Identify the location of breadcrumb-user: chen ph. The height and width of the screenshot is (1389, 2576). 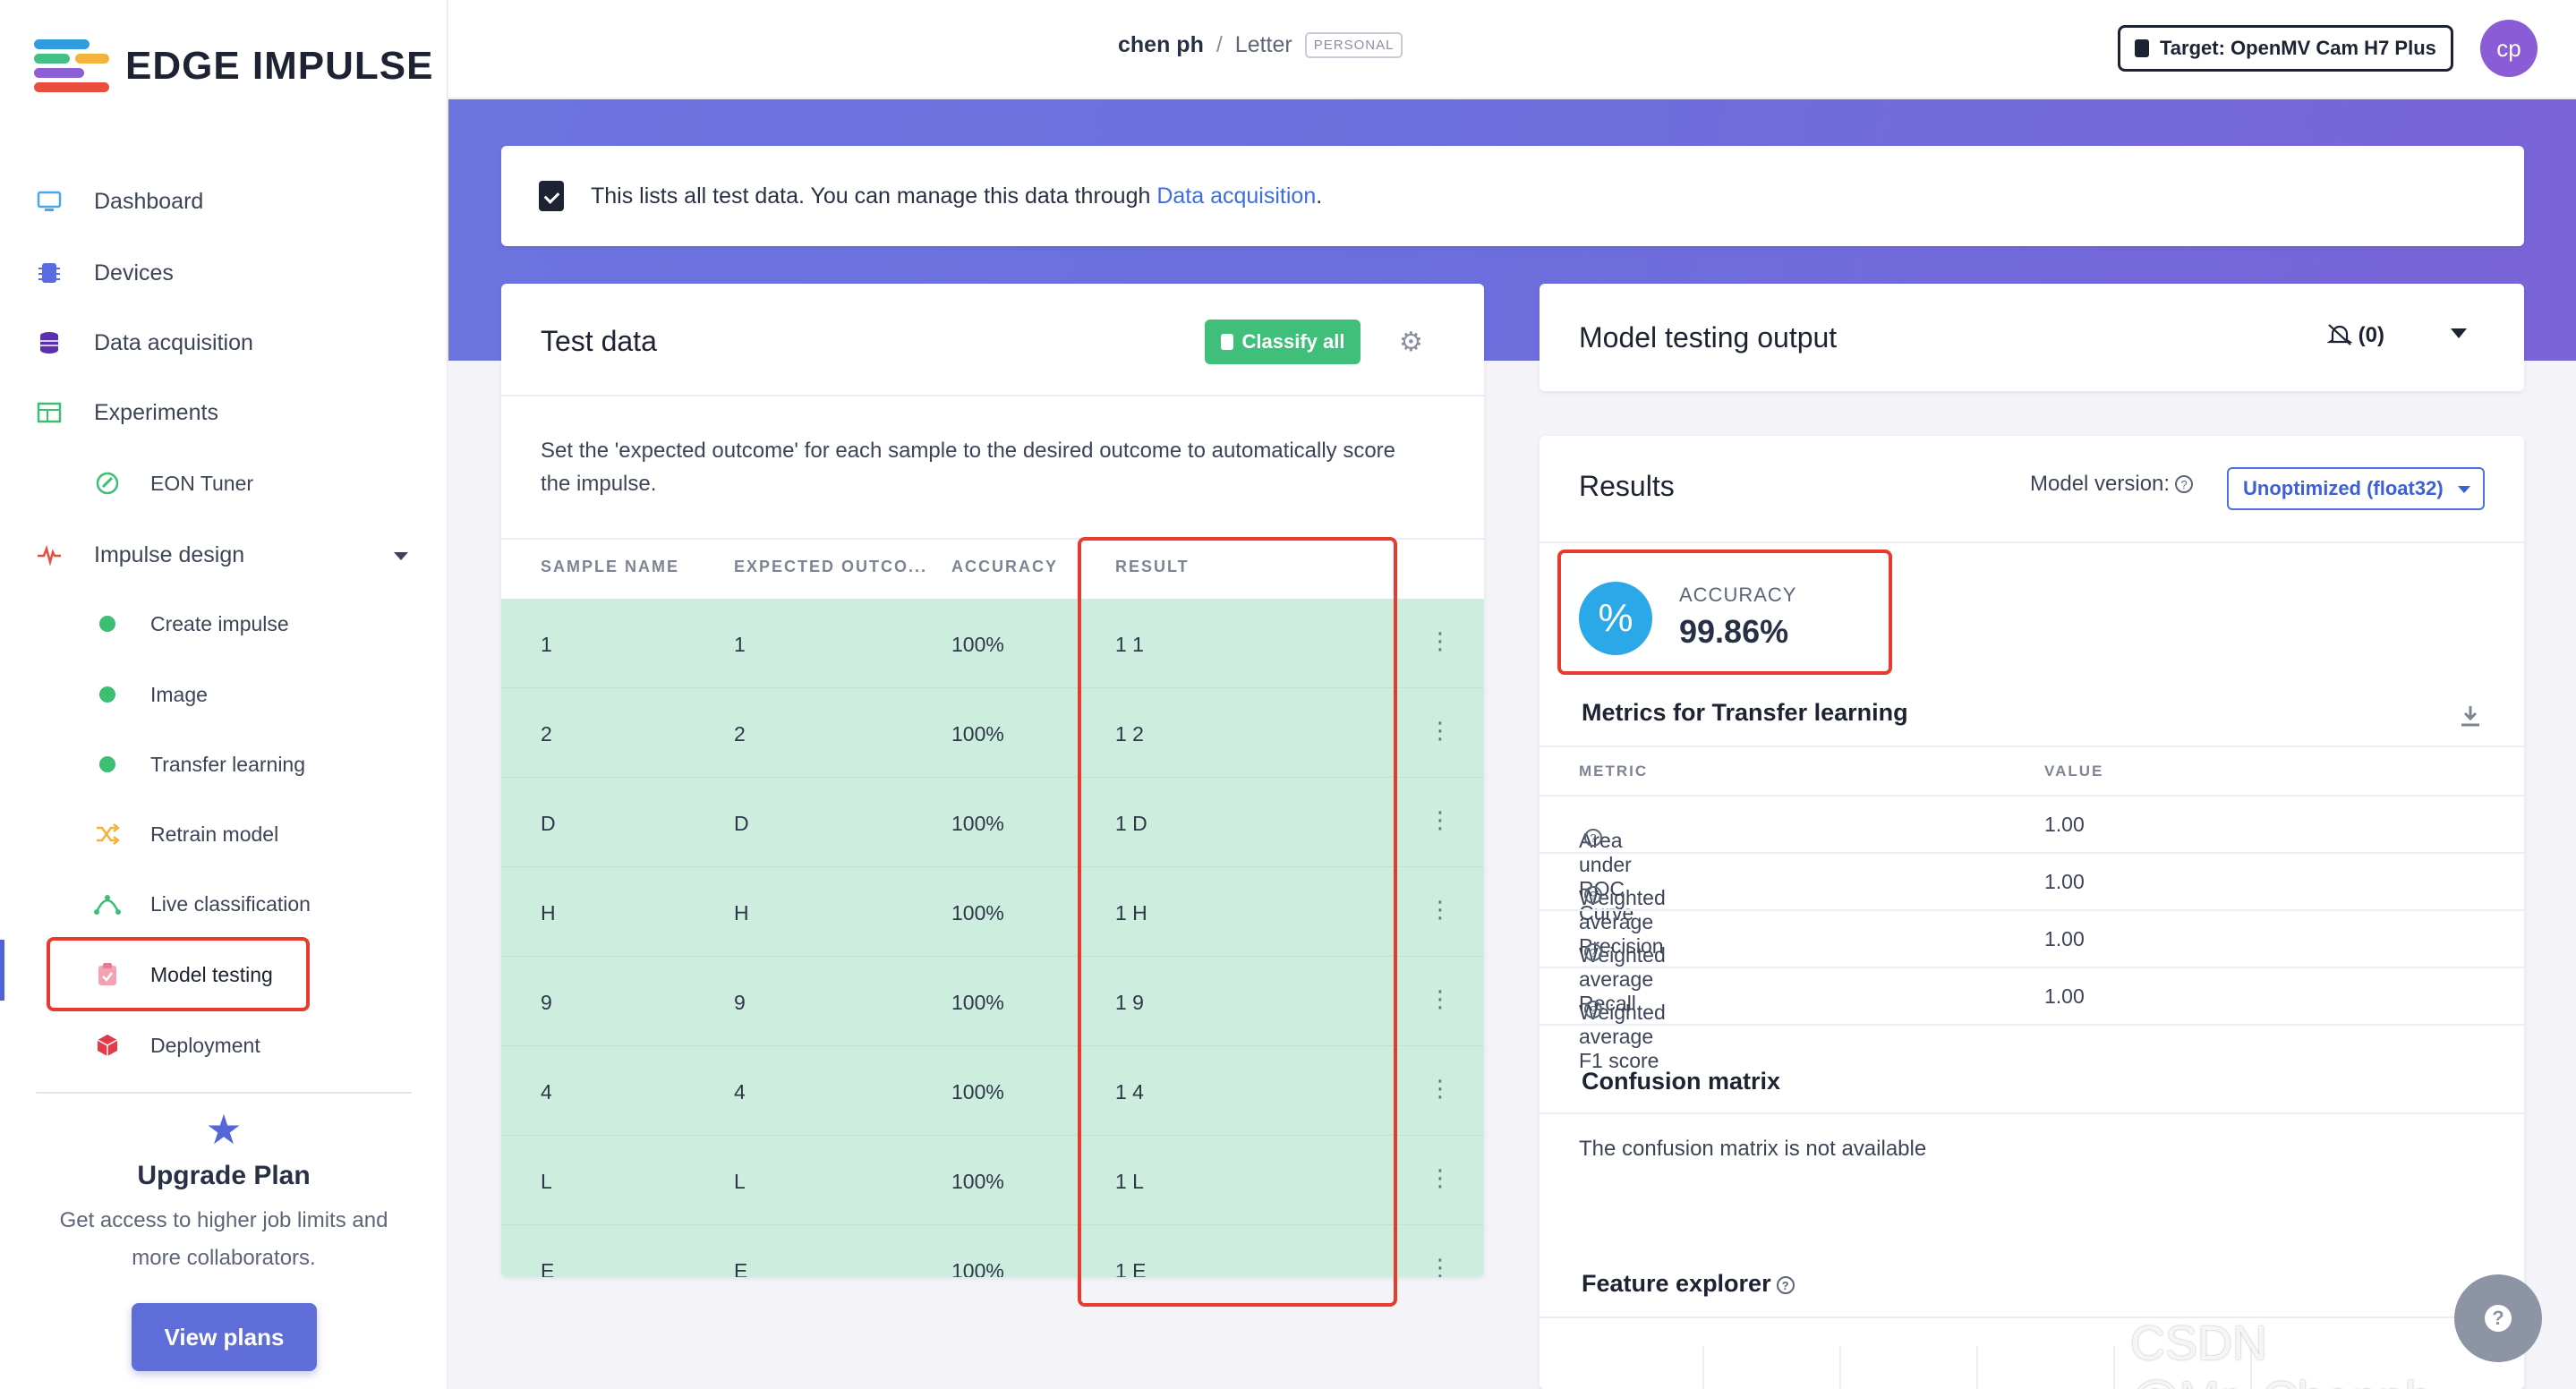
(1161, 44).